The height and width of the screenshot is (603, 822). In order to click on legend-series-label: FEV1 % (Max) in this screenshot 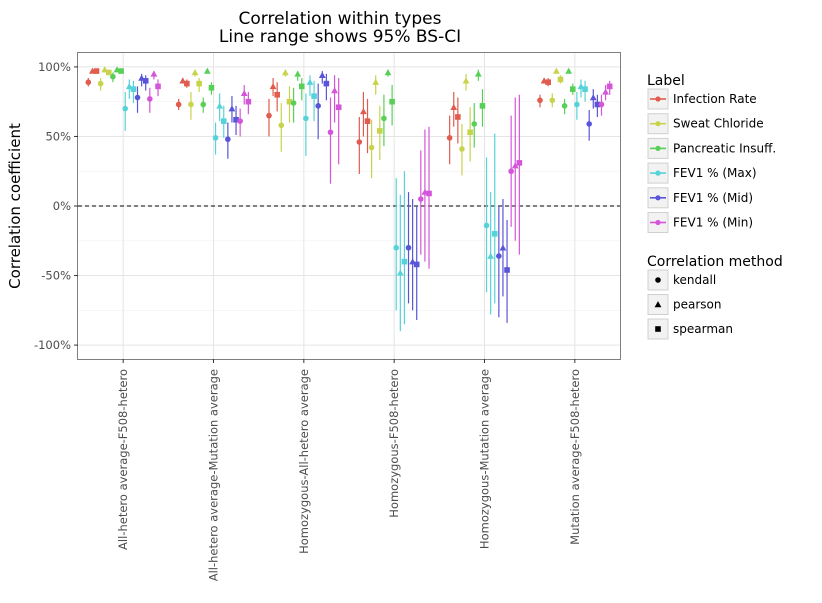, I will do `click(715, 173)`.